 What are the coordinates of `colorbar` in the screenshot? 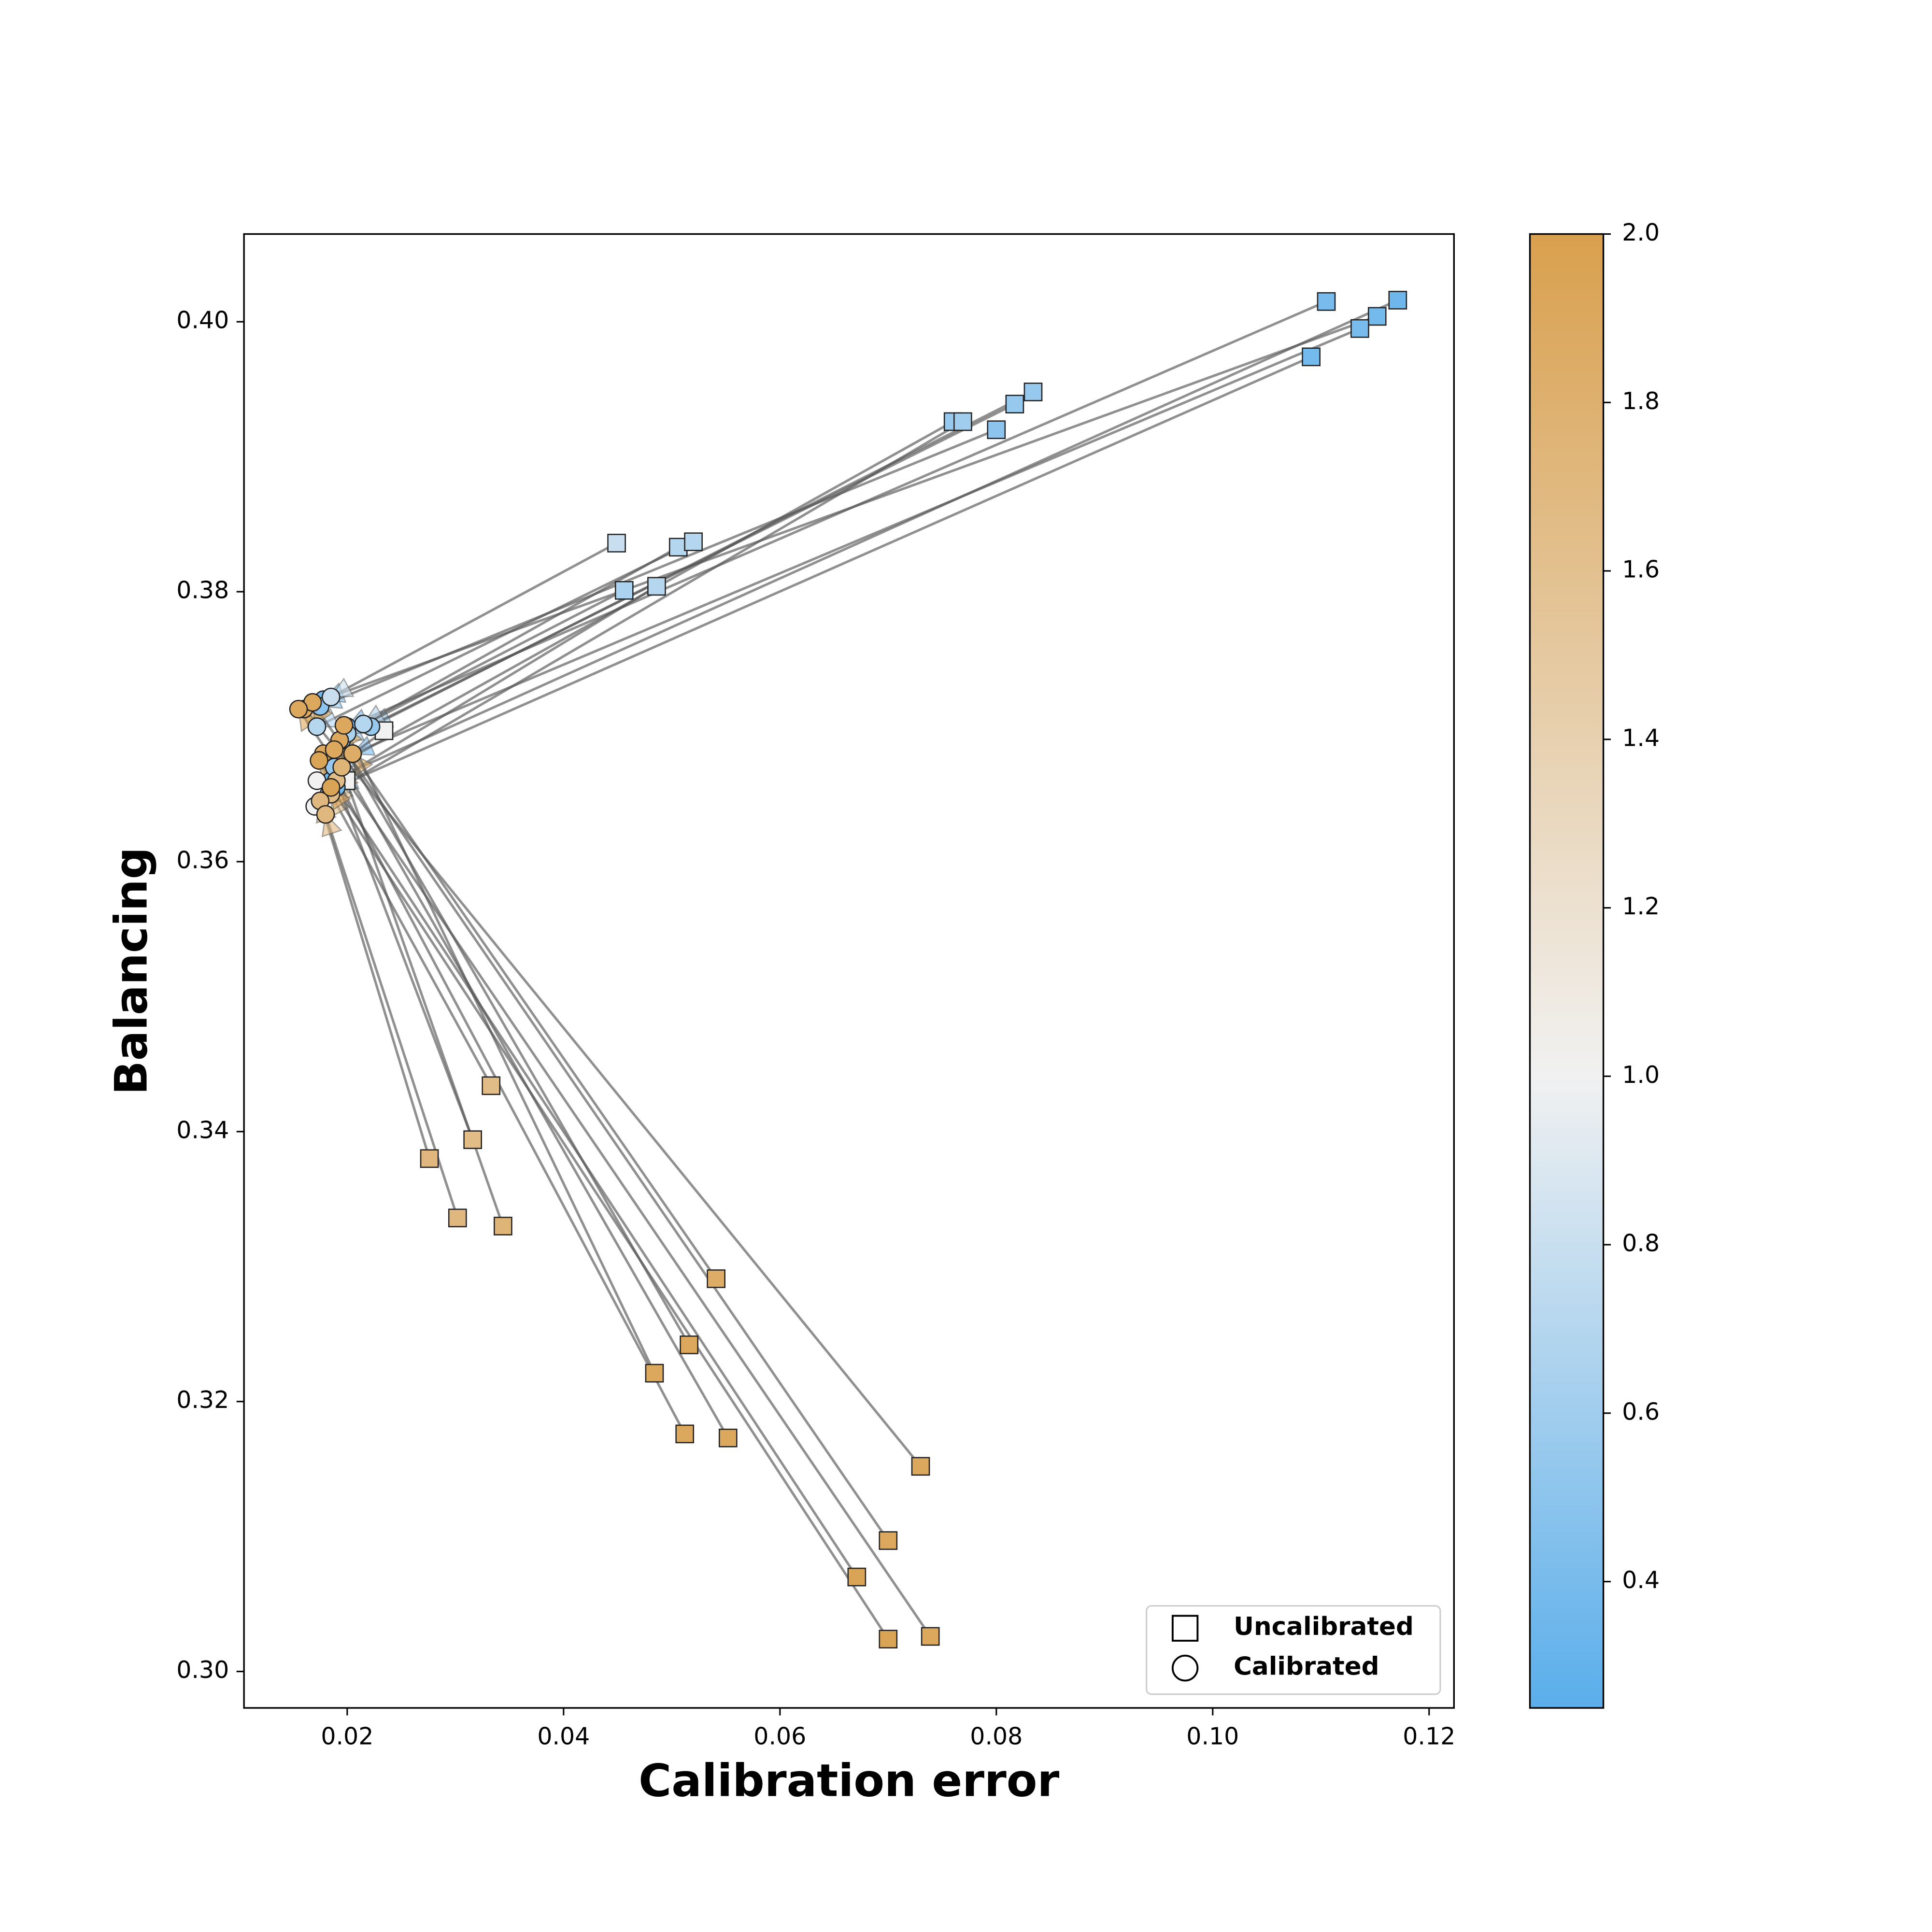 It's located at (1567, 971).